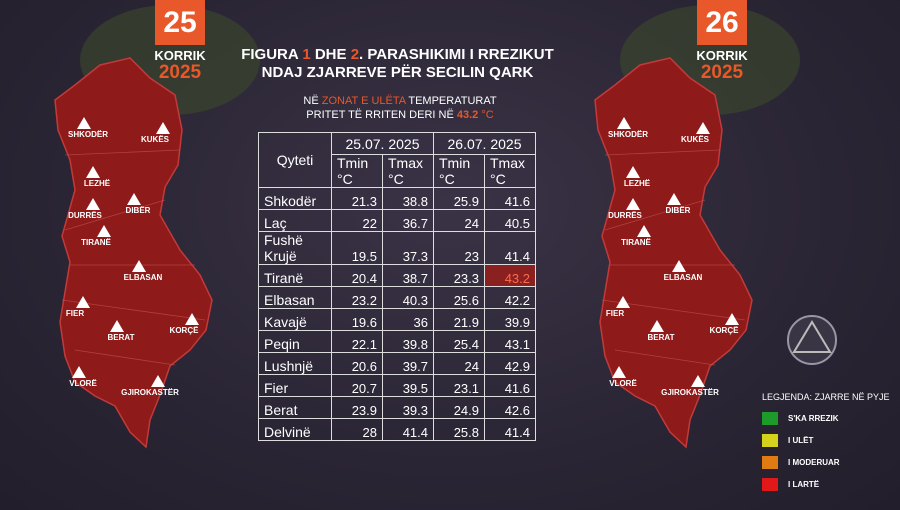  I want to click on value-cell: 42.6, so click(510, 407).